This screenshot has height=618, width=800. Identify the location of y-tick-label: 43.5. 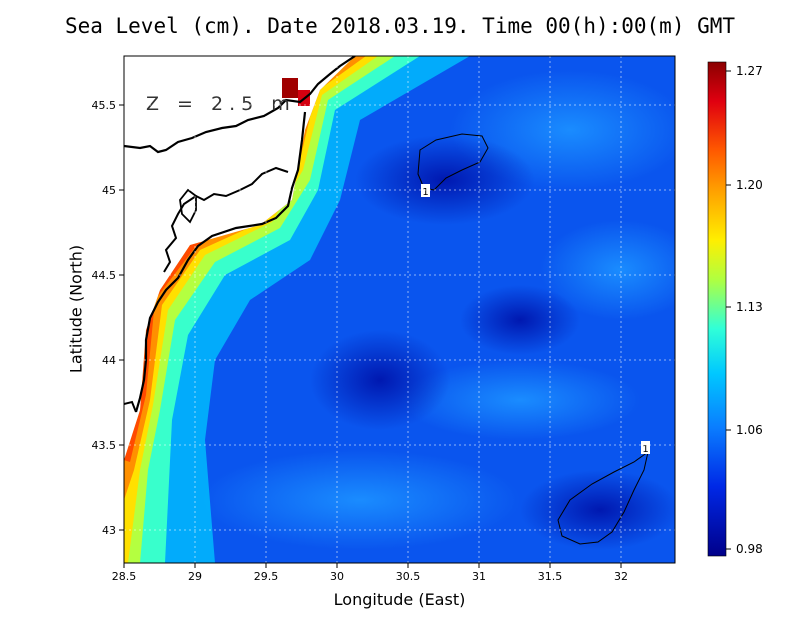
(104, 445).